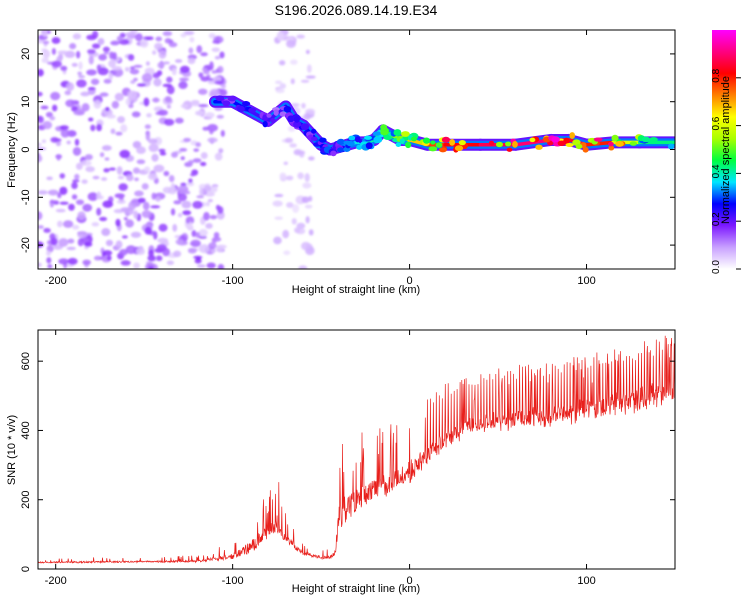 This screenshot has width=750, height=600. What do you see at coordinates (56, 581) in the screenshot?
I see `snr-x-tick-label: -200` at bounding box center [56, 581].